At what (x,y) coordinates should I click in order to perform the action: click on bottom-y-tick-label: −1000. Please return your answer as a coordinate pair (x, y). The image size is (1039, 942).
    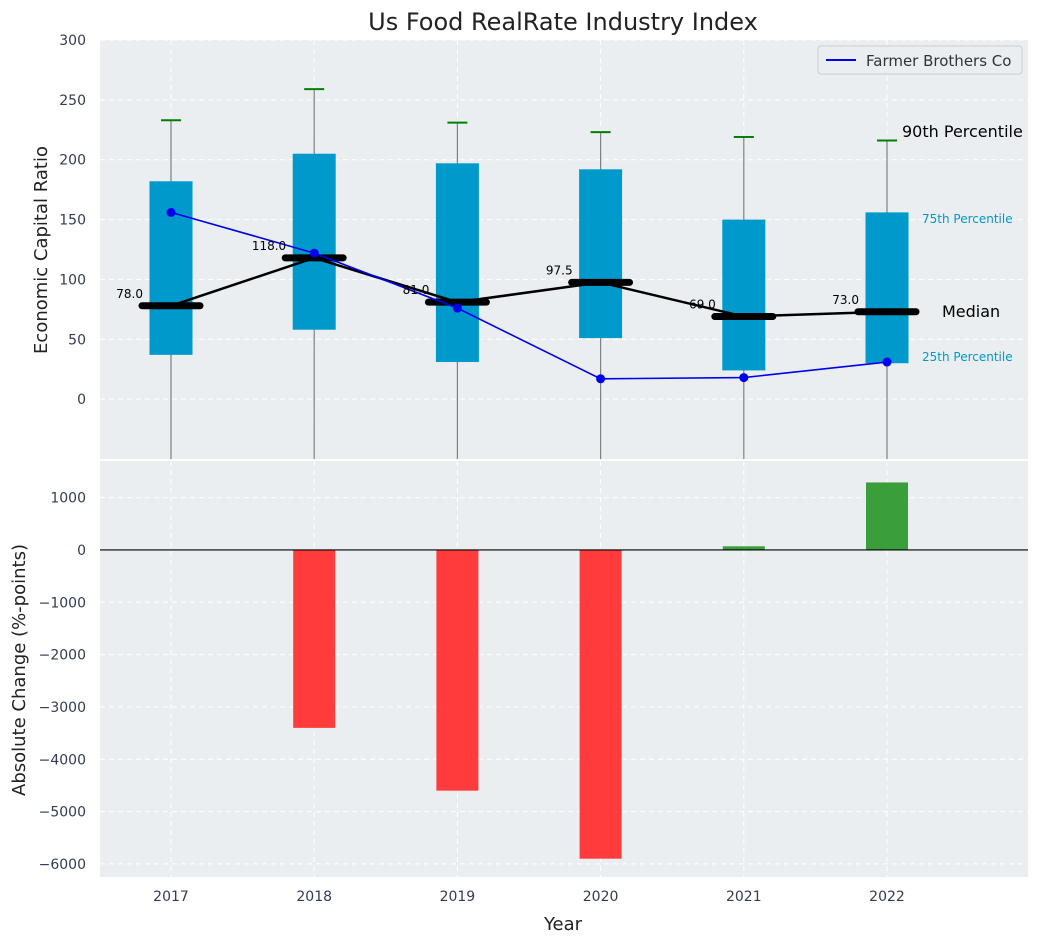
    Looking at the image, I should click on (62, 603).